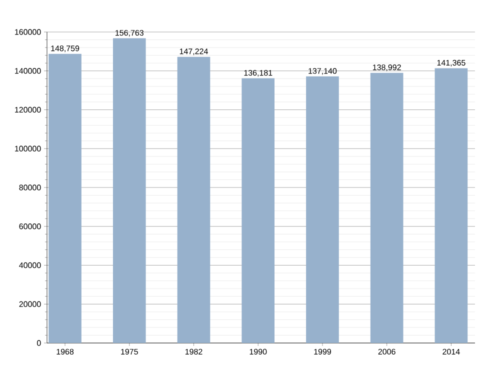  What do you see at coordinates (451, 63) in the screenshot?
I see `data-label: 141,365` at bounding box center [451, 63].